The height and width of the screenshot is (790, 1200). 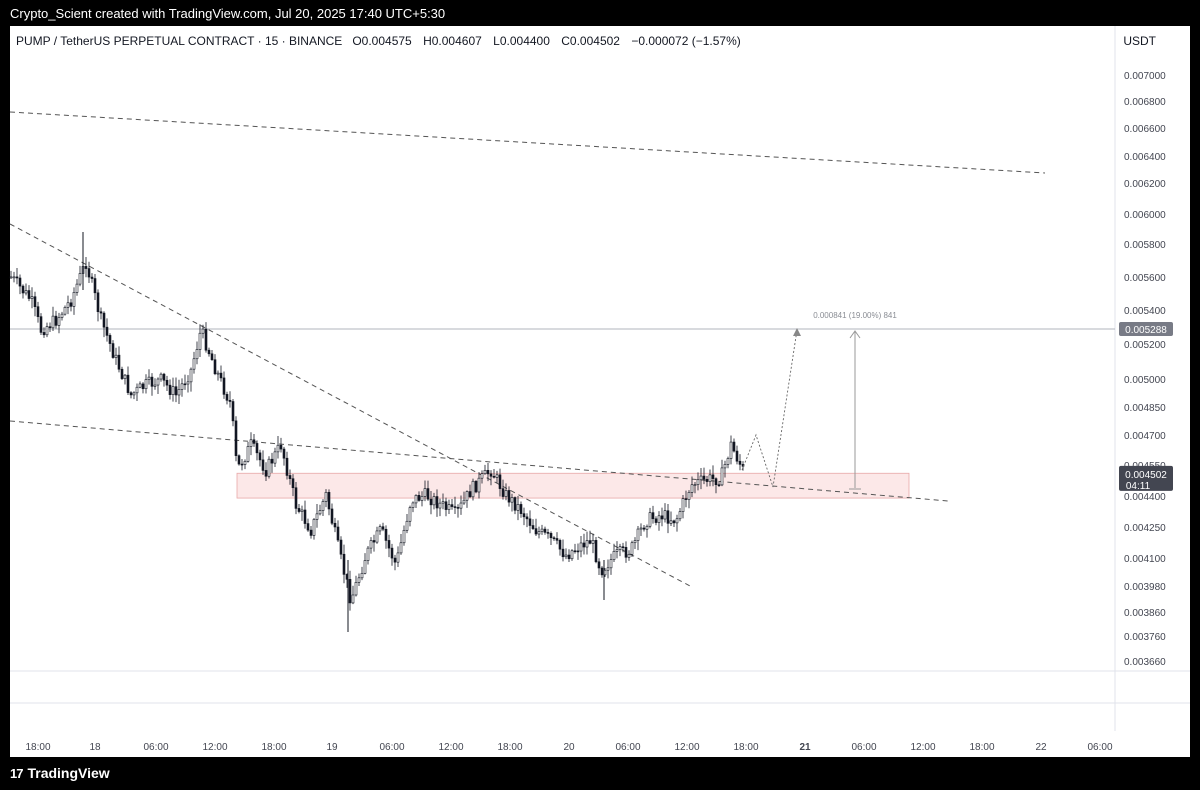 What do you see at coordinates (214, 747) in the screenshot?
I see `x-tick-label: 12:00` at bounding box center [214, 747].